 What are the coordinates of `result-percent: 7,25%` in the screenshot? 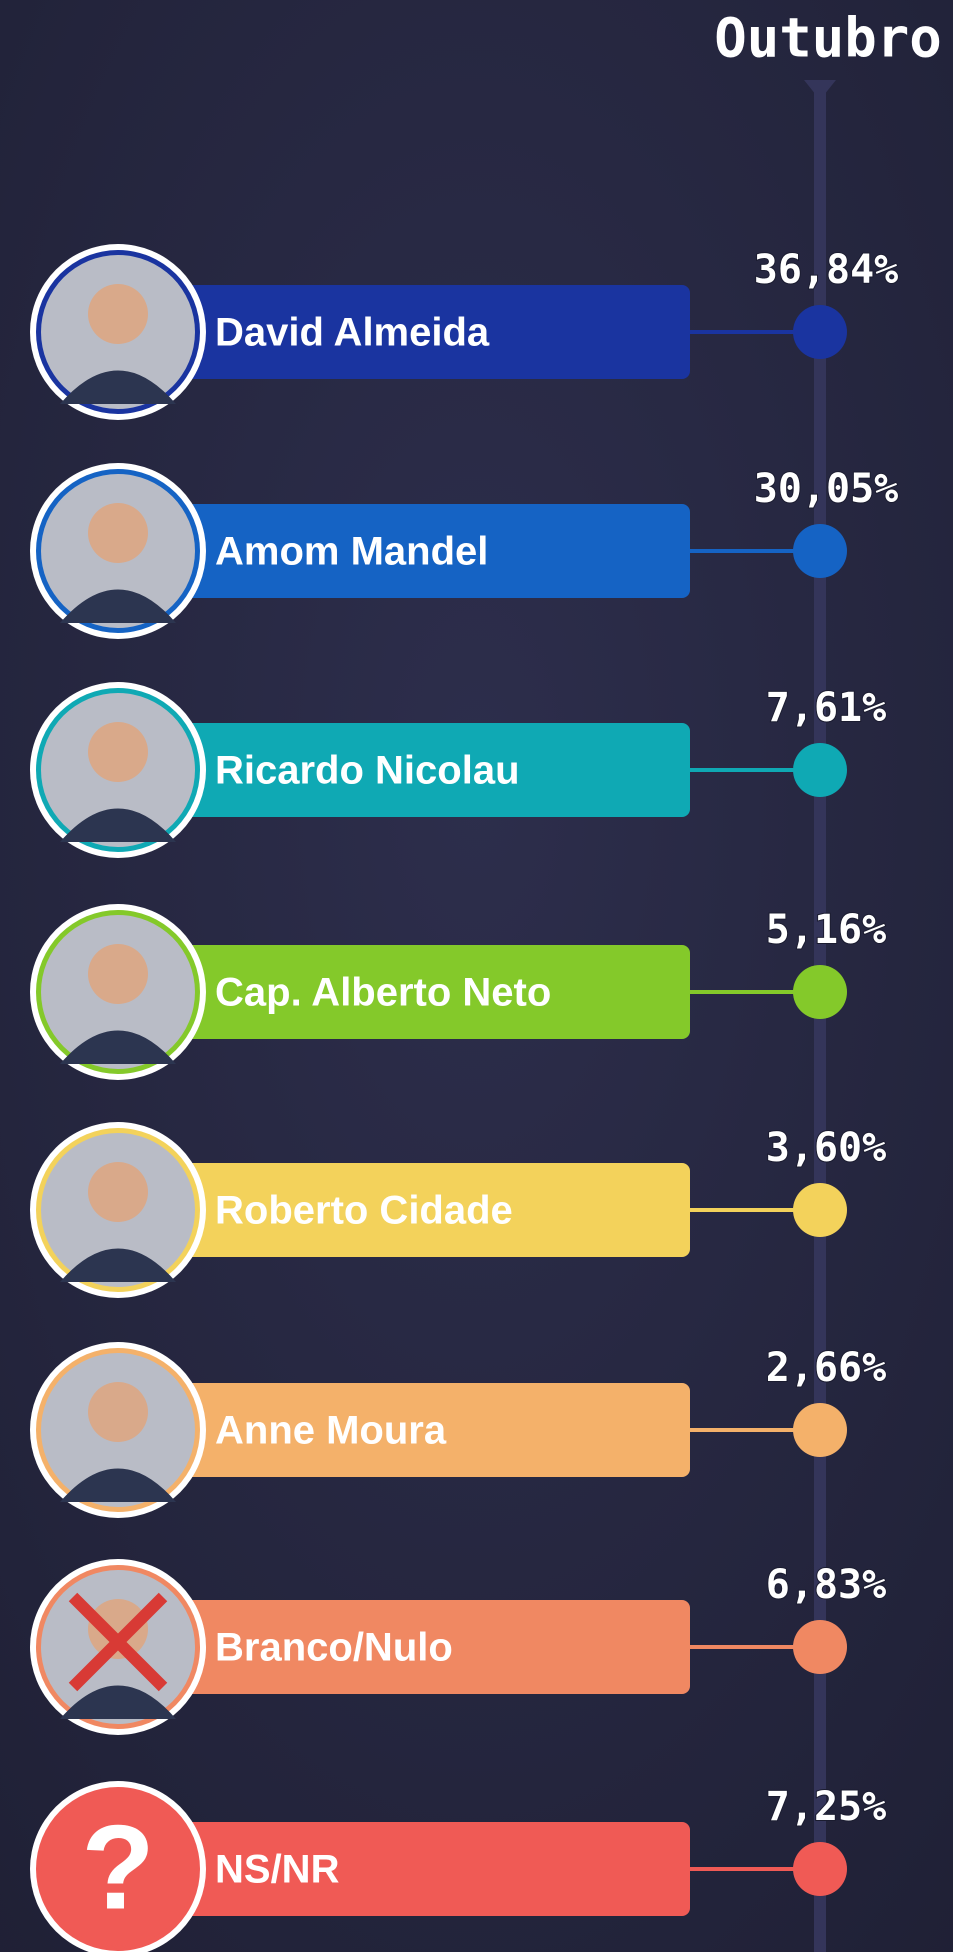 It's located at (826, 1807).